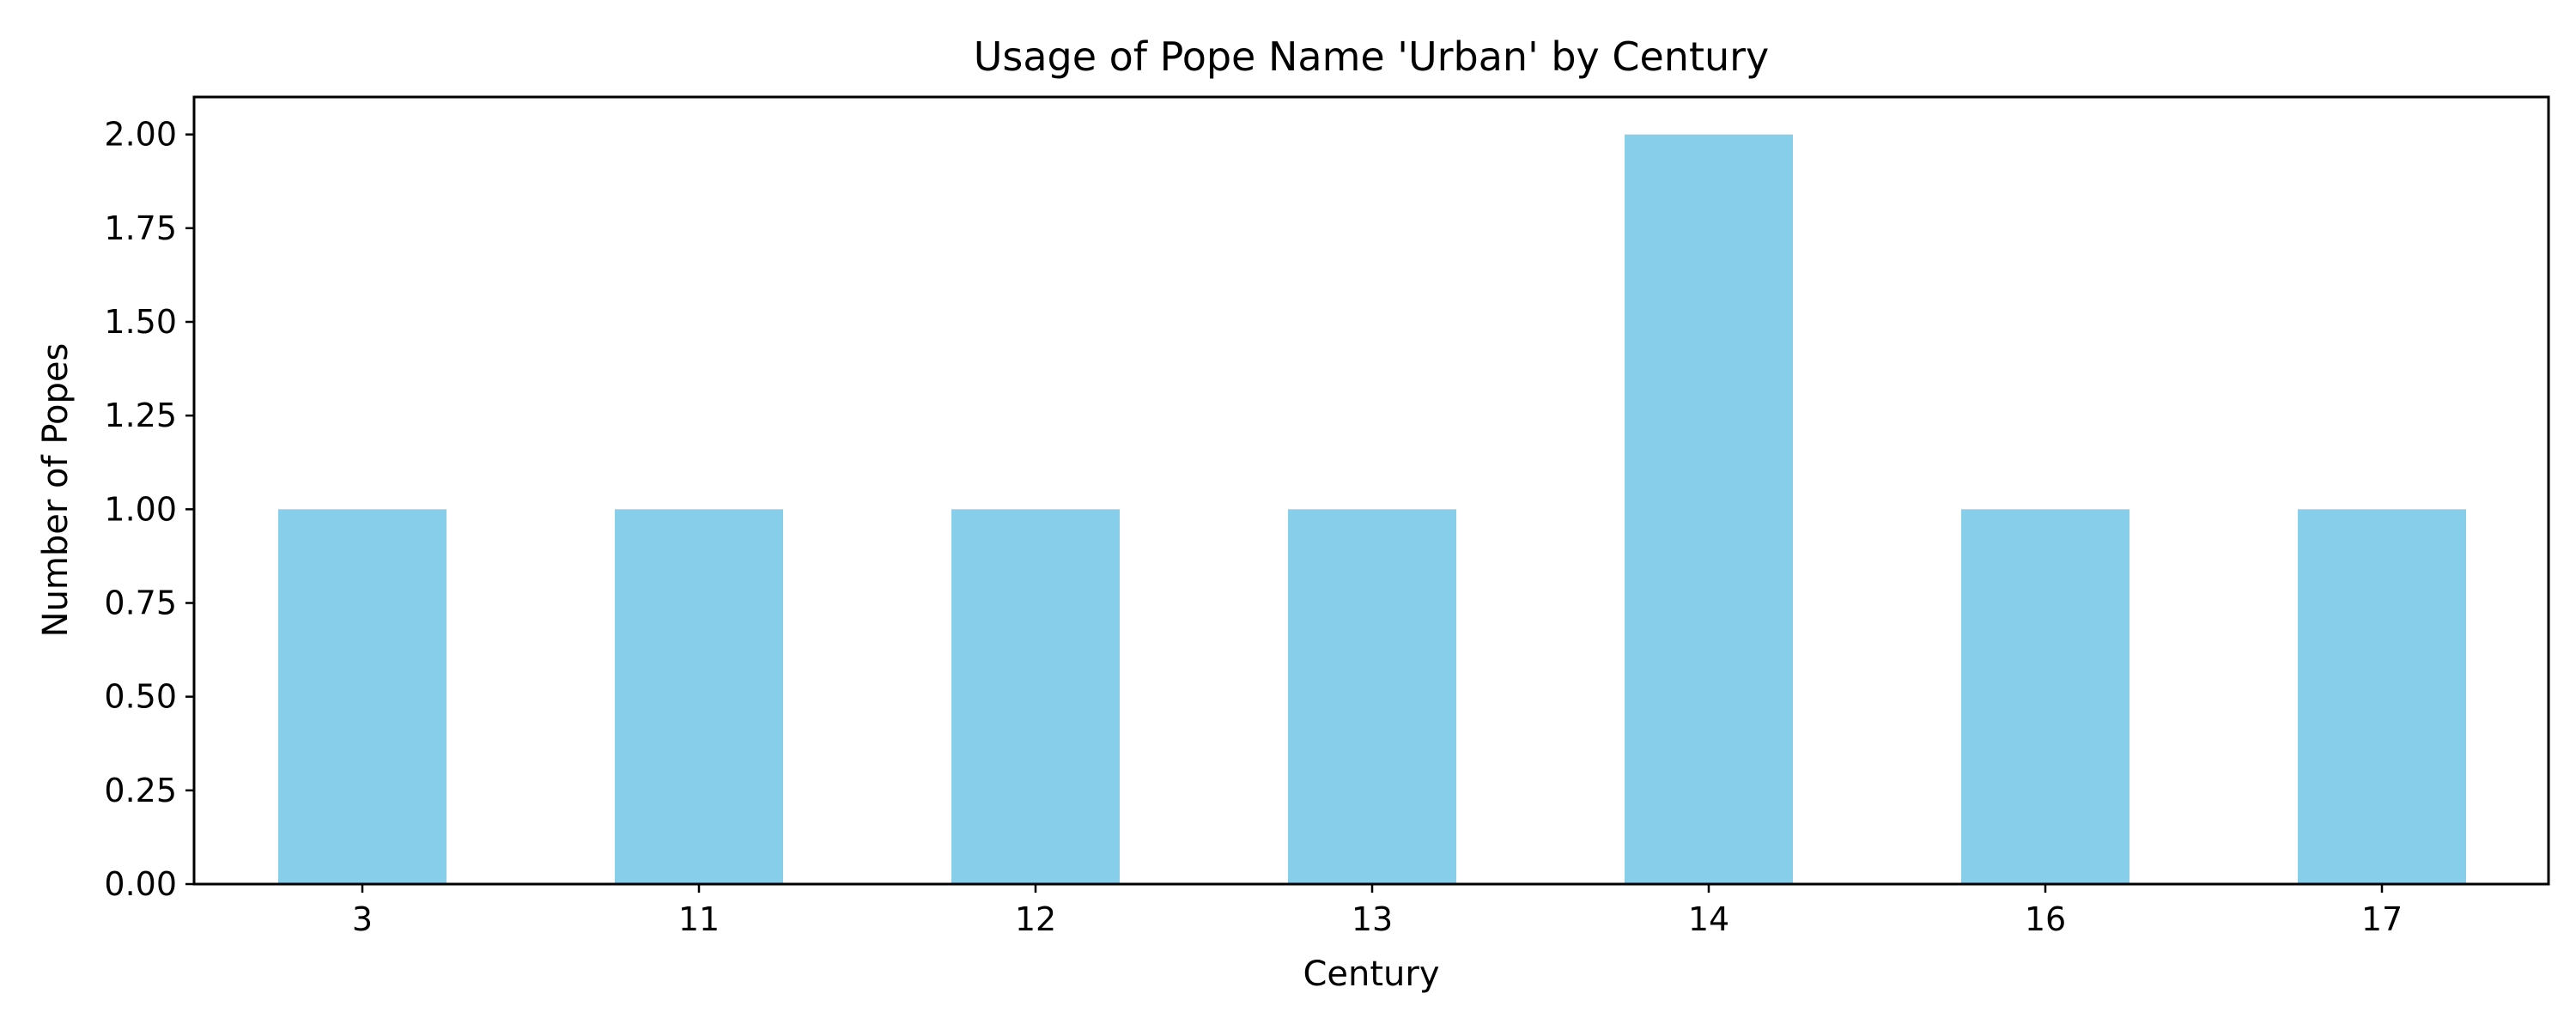 Image resolution: width=2576 pixels, height=1030 pixels. Describe the element at coordinates (140, 884) in the screenshot. I see `y-tick-label: 0.00` at that location.